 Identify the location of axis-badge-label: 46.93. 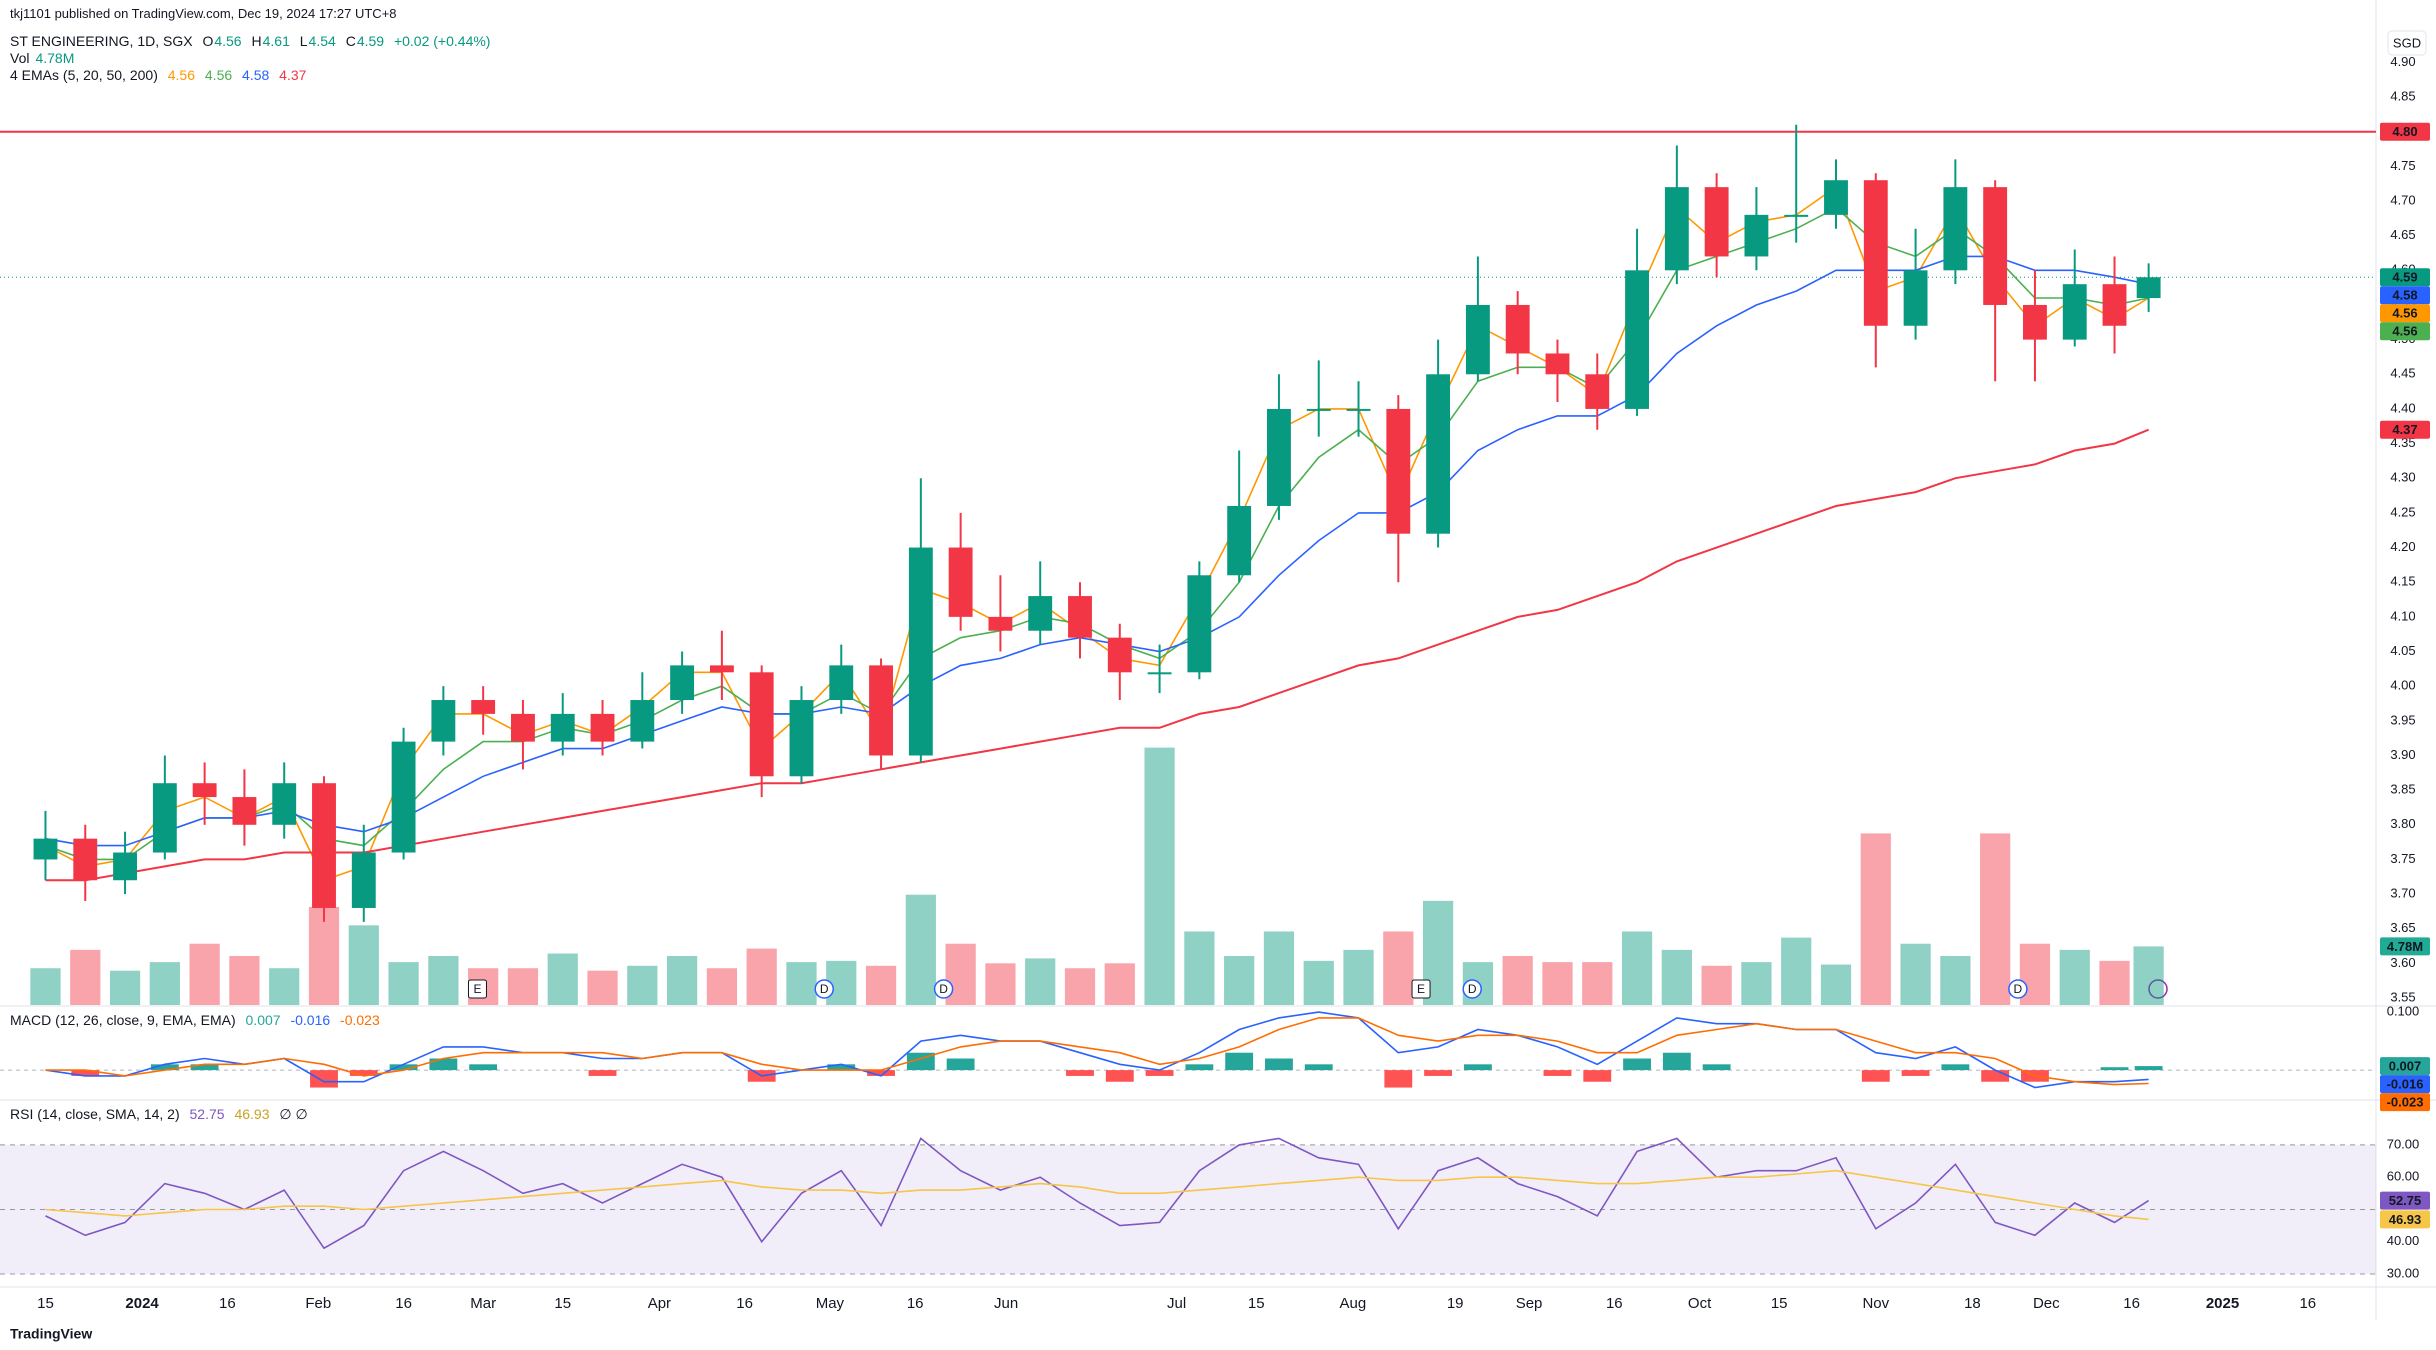
(2405, 1219).